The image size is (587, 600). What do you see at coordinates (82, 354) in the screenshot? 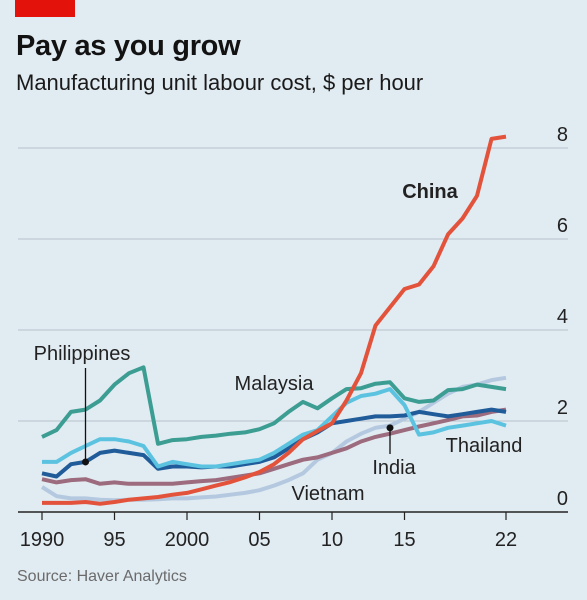
I see `series-label-philippines: Philippines` at bounding box center [82, 354].